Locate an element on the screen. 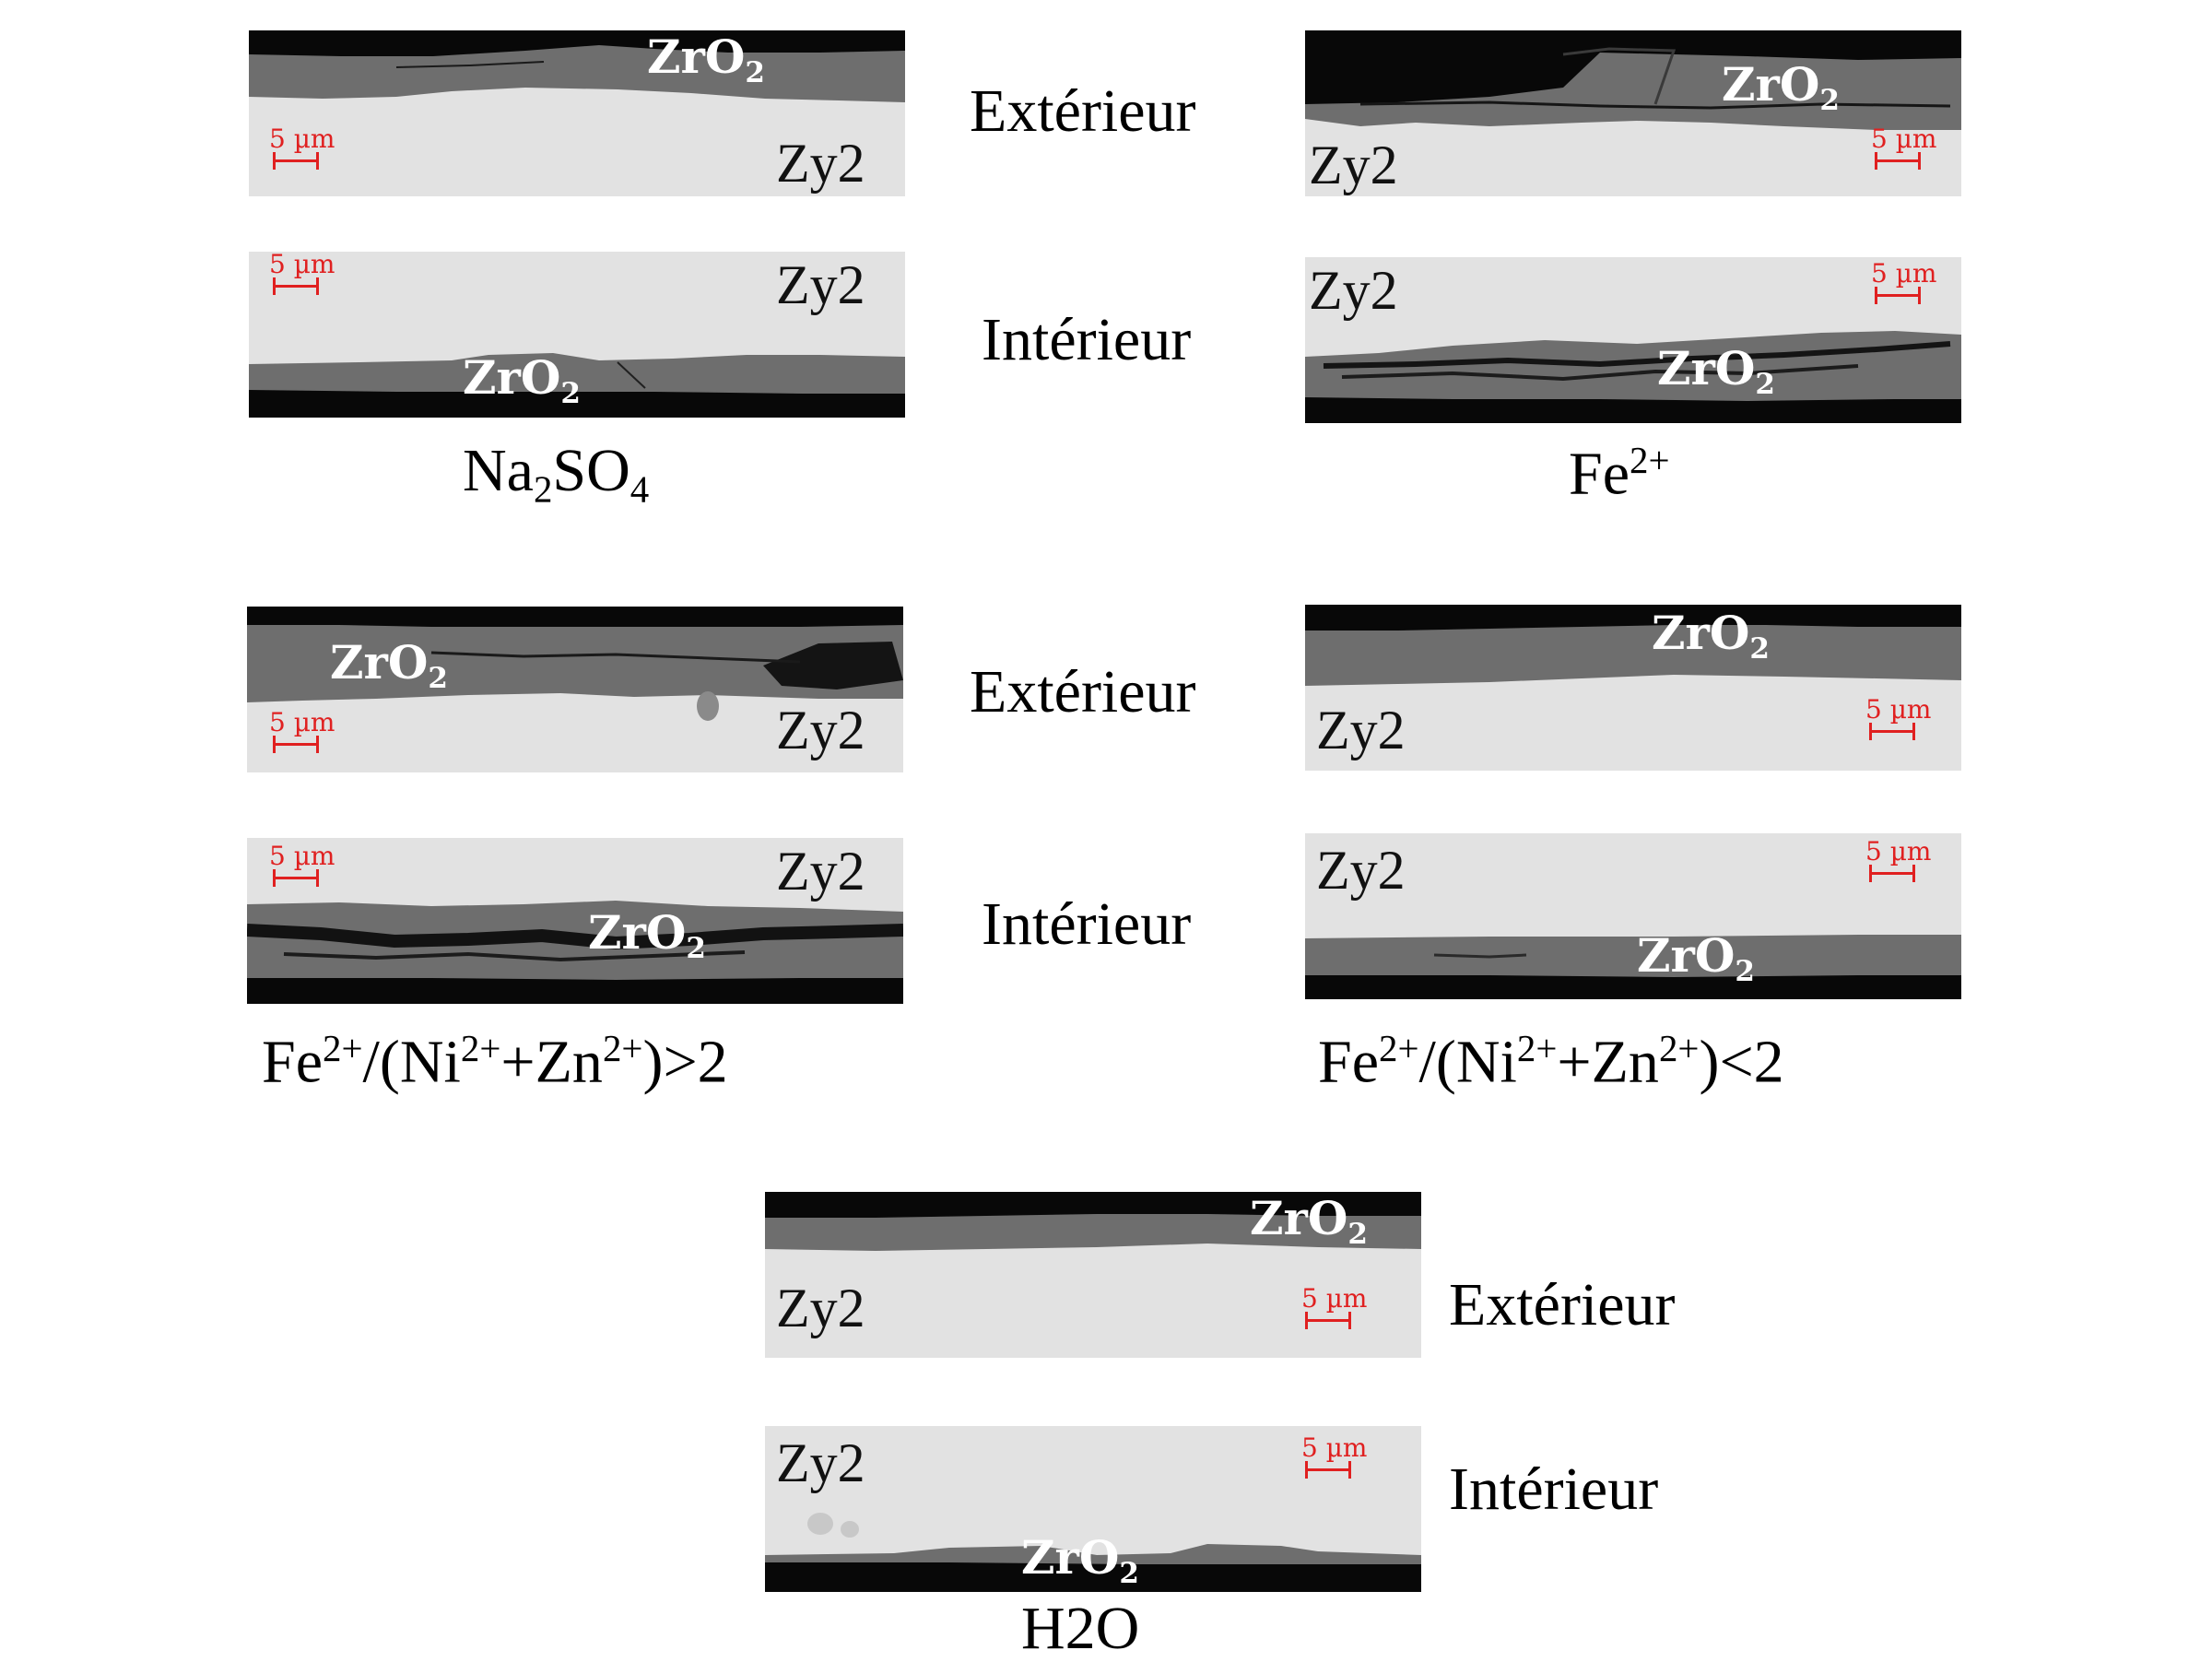 This screenshot has width=2212, height=1662. micrograph-h2o-interior: ZrO2 Zy2 5 µm is located at coordinates (1093, 1509).